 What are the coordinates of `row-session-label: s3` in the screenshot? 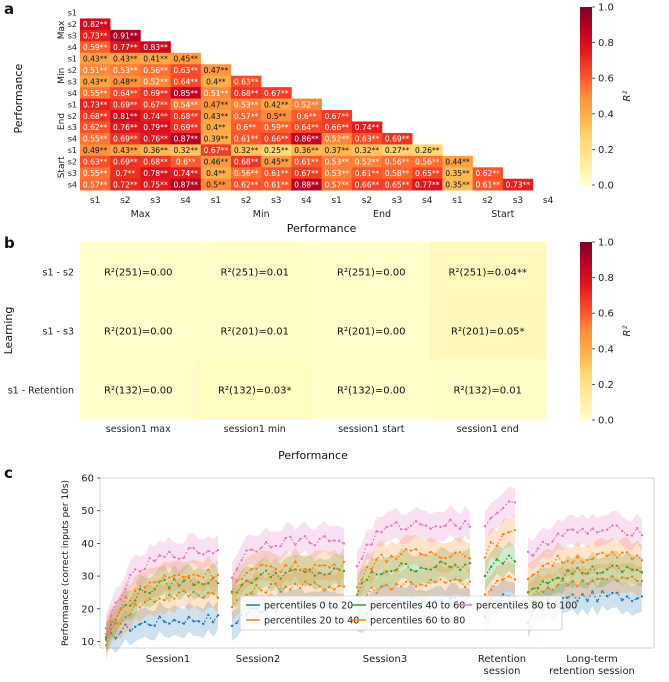 It's located at (72, 81).